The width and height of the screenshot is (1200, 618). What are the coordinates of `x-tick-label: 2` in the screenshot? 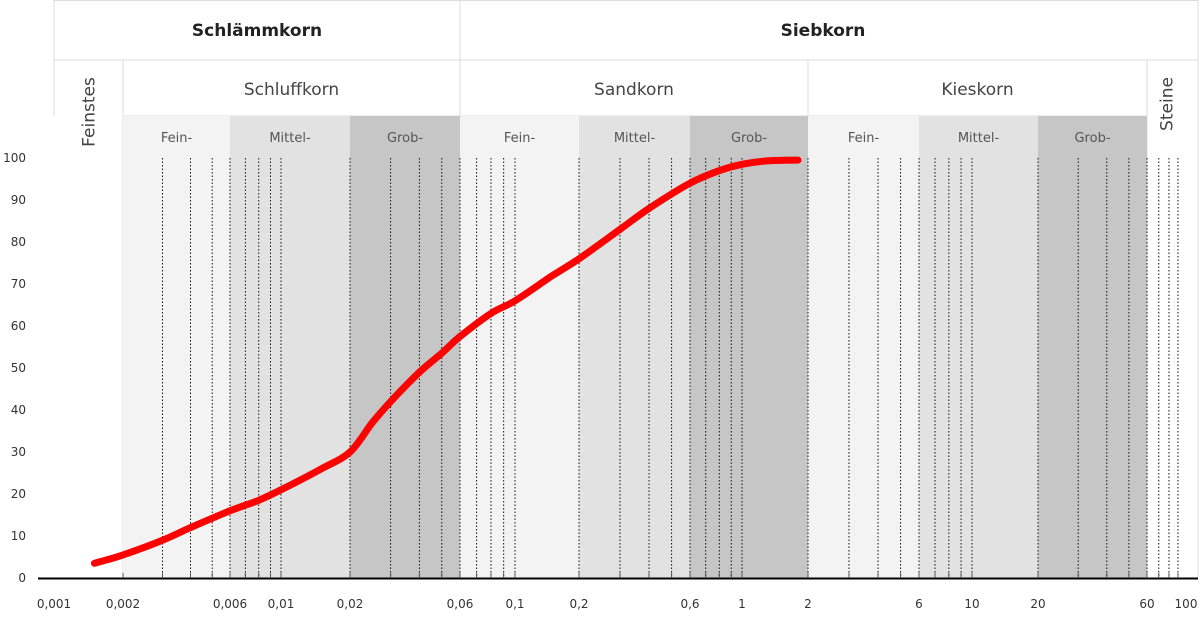 It's located at (808, 604).